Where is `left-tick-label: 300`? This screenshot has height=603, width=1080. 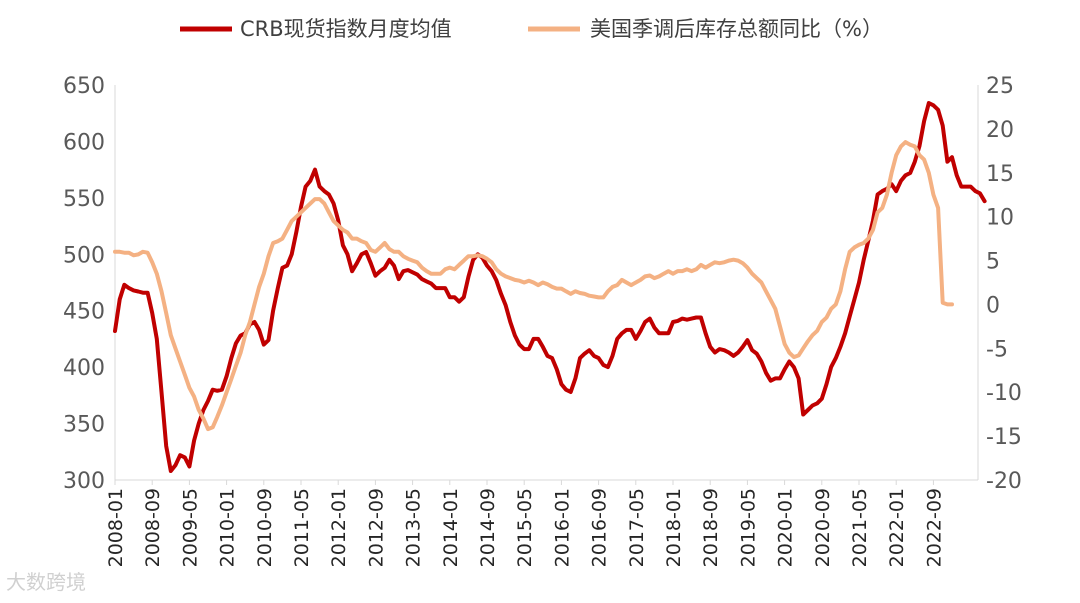 left-tick-label: 300 is located at coordinates (84, 481).